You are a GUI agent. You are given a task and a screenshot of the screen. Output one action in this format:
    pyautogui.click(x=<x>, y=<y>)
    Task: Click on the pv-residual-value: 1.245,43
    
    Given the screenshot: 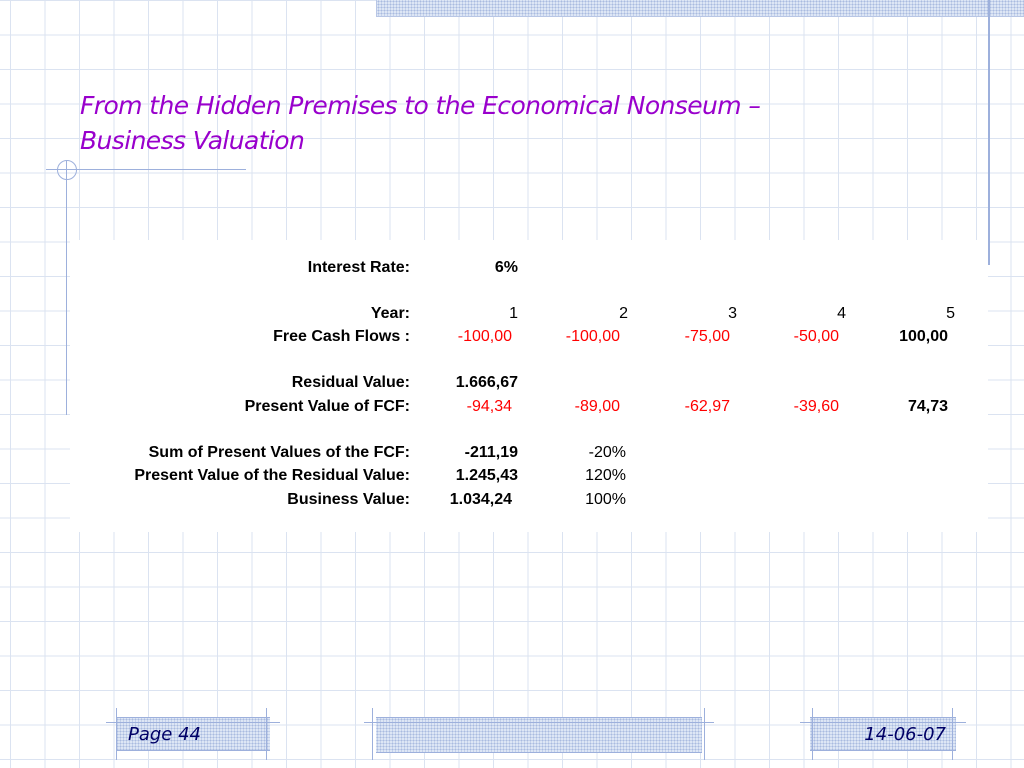 What is the action you would take?
    pyautogui.click(x=486, y=475)
    